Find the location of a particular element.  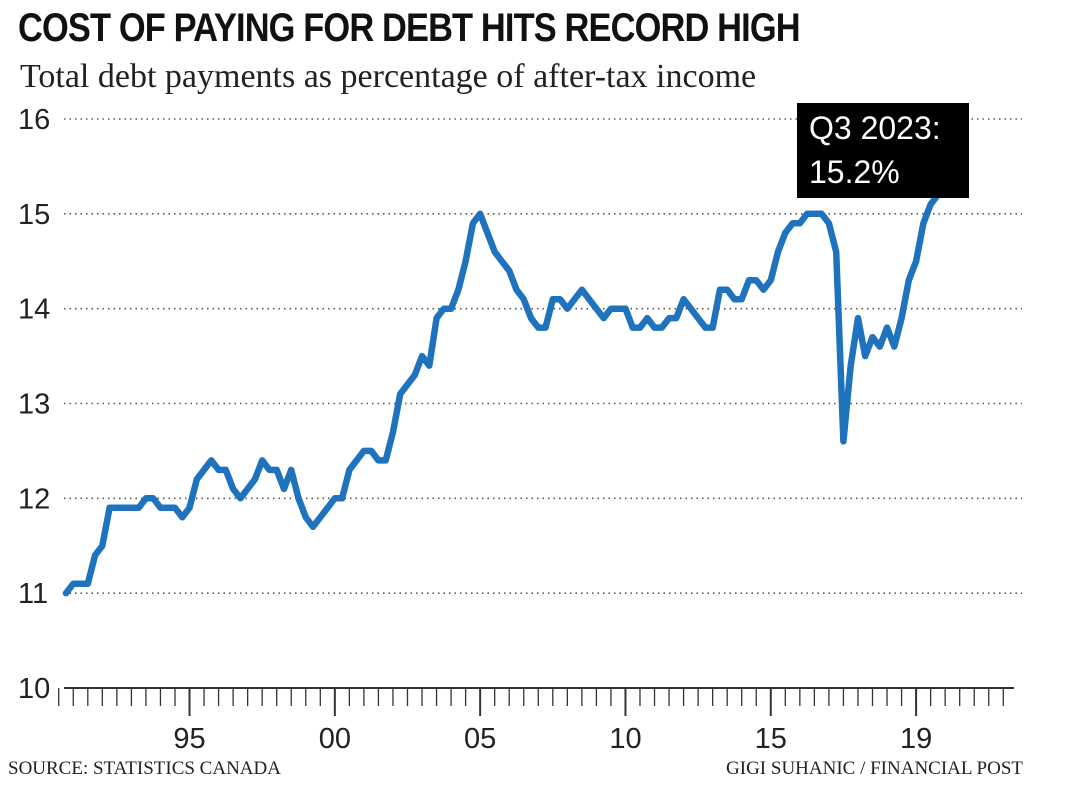

callout-box is located at coordinates (883, 150).